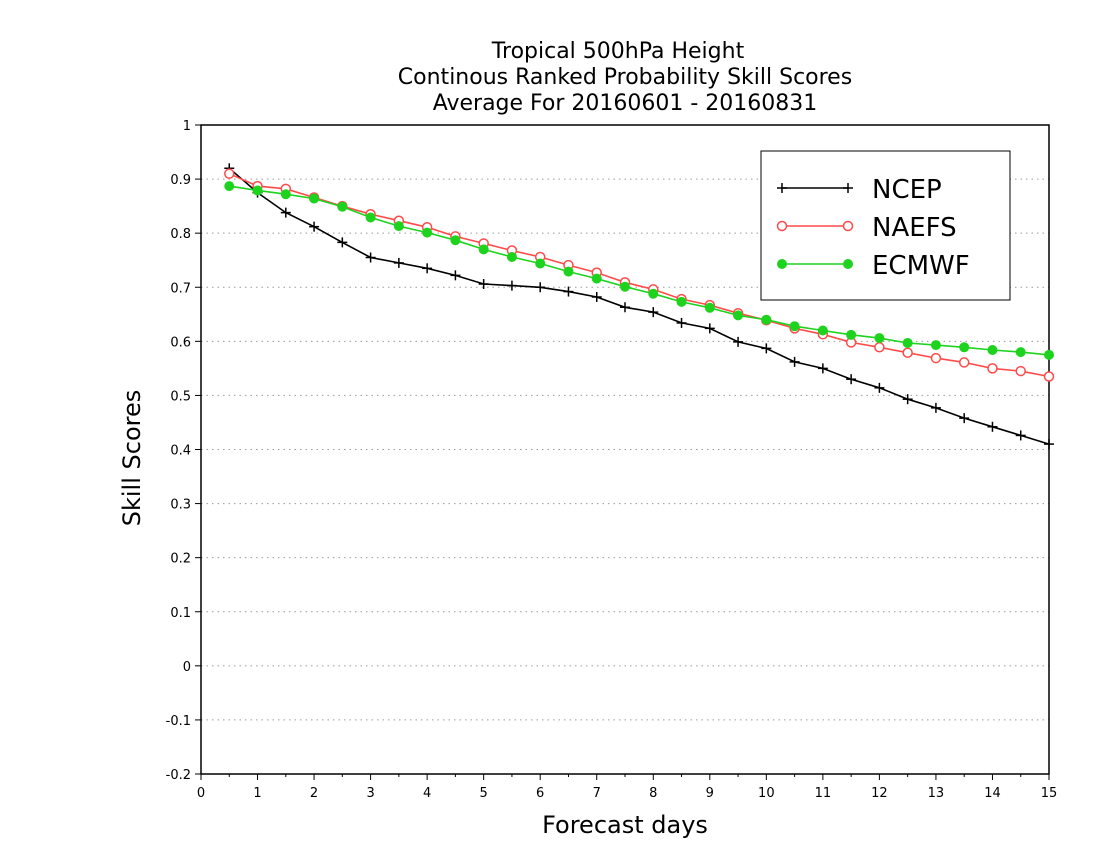  Describe the element at coordinates (180, 396) in the screenshot. I see `y-tick-label: 0.5` at that location.